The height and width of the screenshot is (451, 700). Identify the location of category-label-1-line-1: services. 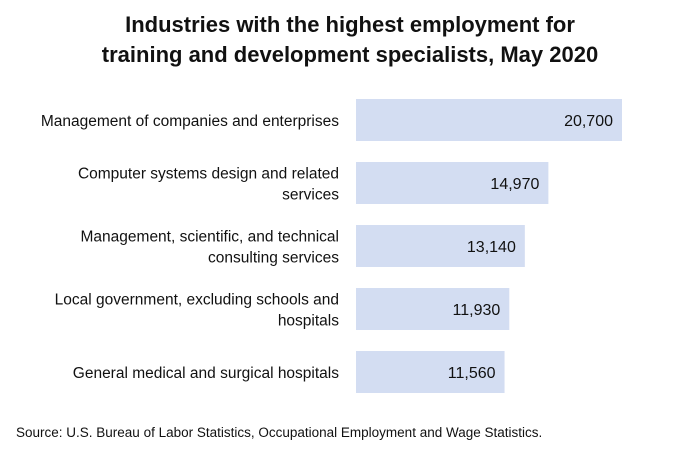
(310, 195).